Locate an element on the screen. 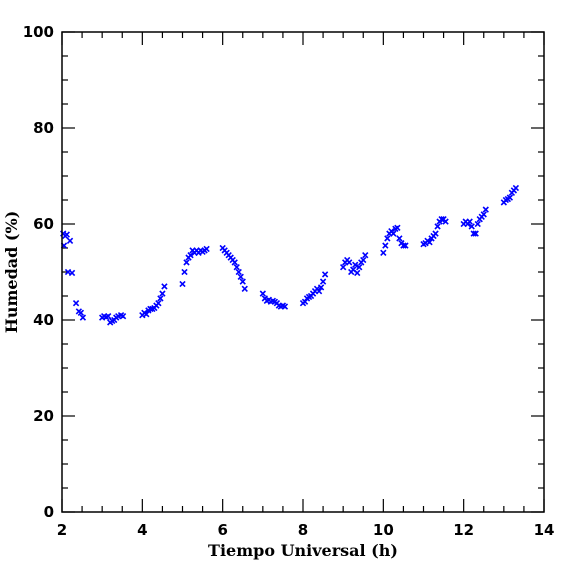  x-tick-label: 12 is located at coordinates (463, 530).